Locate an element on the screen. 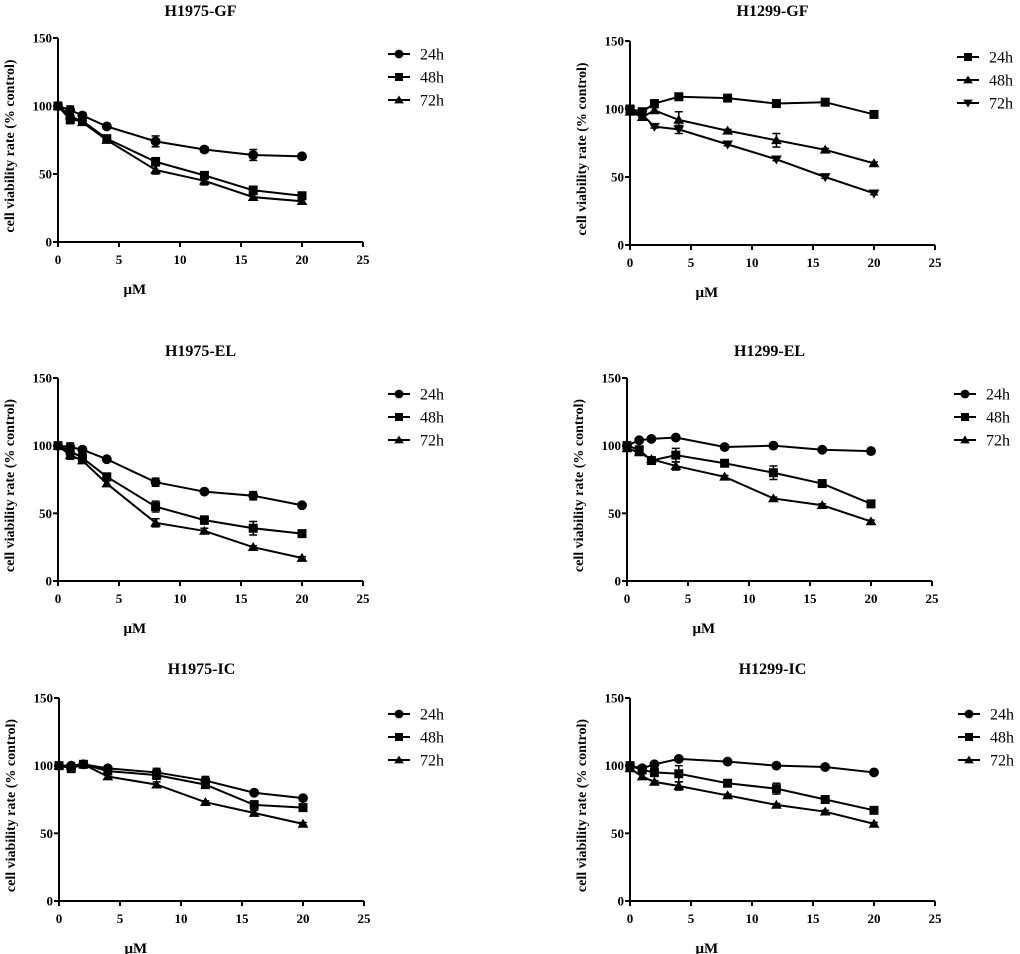 The image size is (1020, 954). legend-label: 48h is located at coordinates (1001, 81).